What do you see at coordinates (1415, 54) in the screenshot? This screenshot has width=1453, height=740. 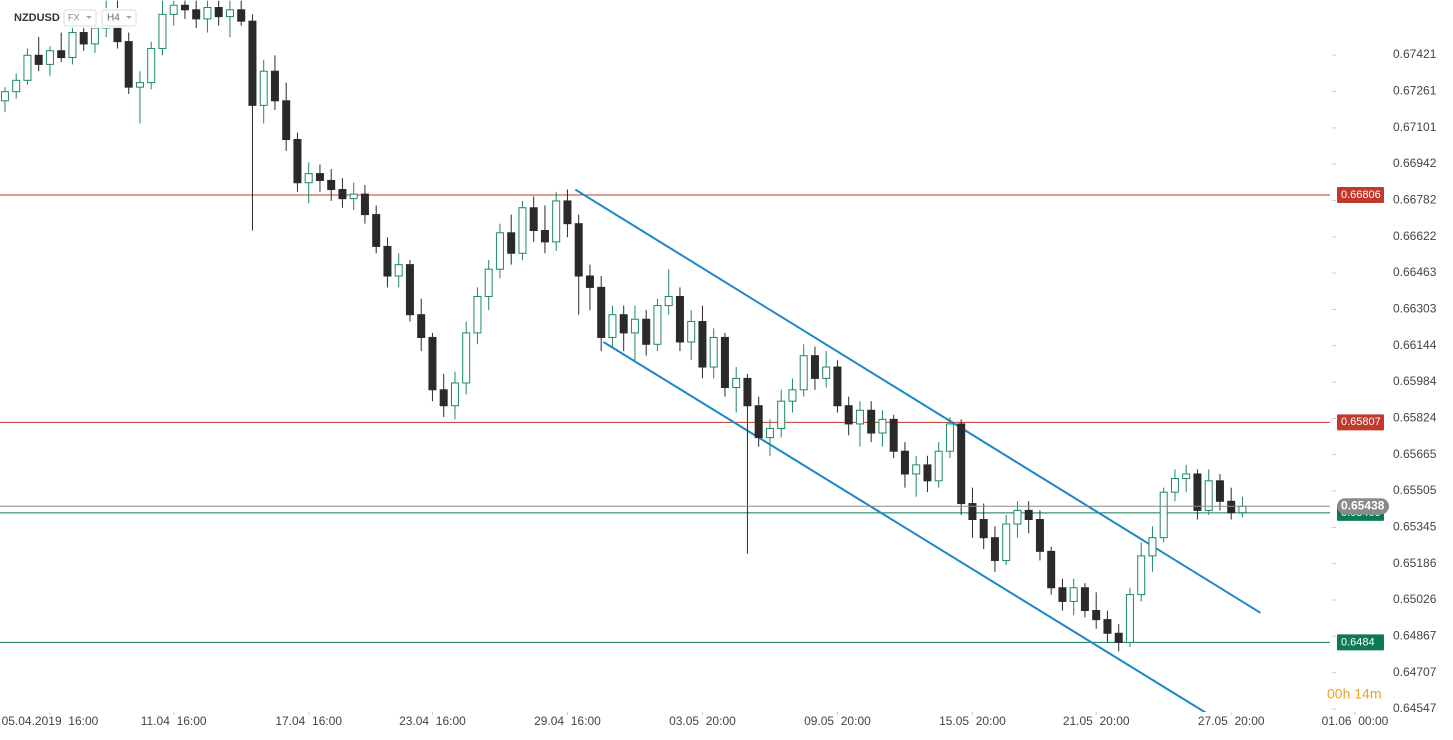 I see `y-tick-label: 0.67421` at bounding box center [1415, 54].